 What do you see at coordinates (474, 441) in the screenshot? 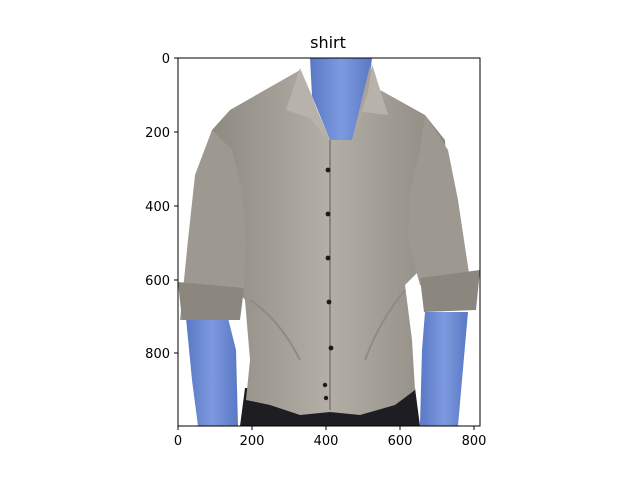
I see `x-tick-label: 800` at bounding box center [474, 441].